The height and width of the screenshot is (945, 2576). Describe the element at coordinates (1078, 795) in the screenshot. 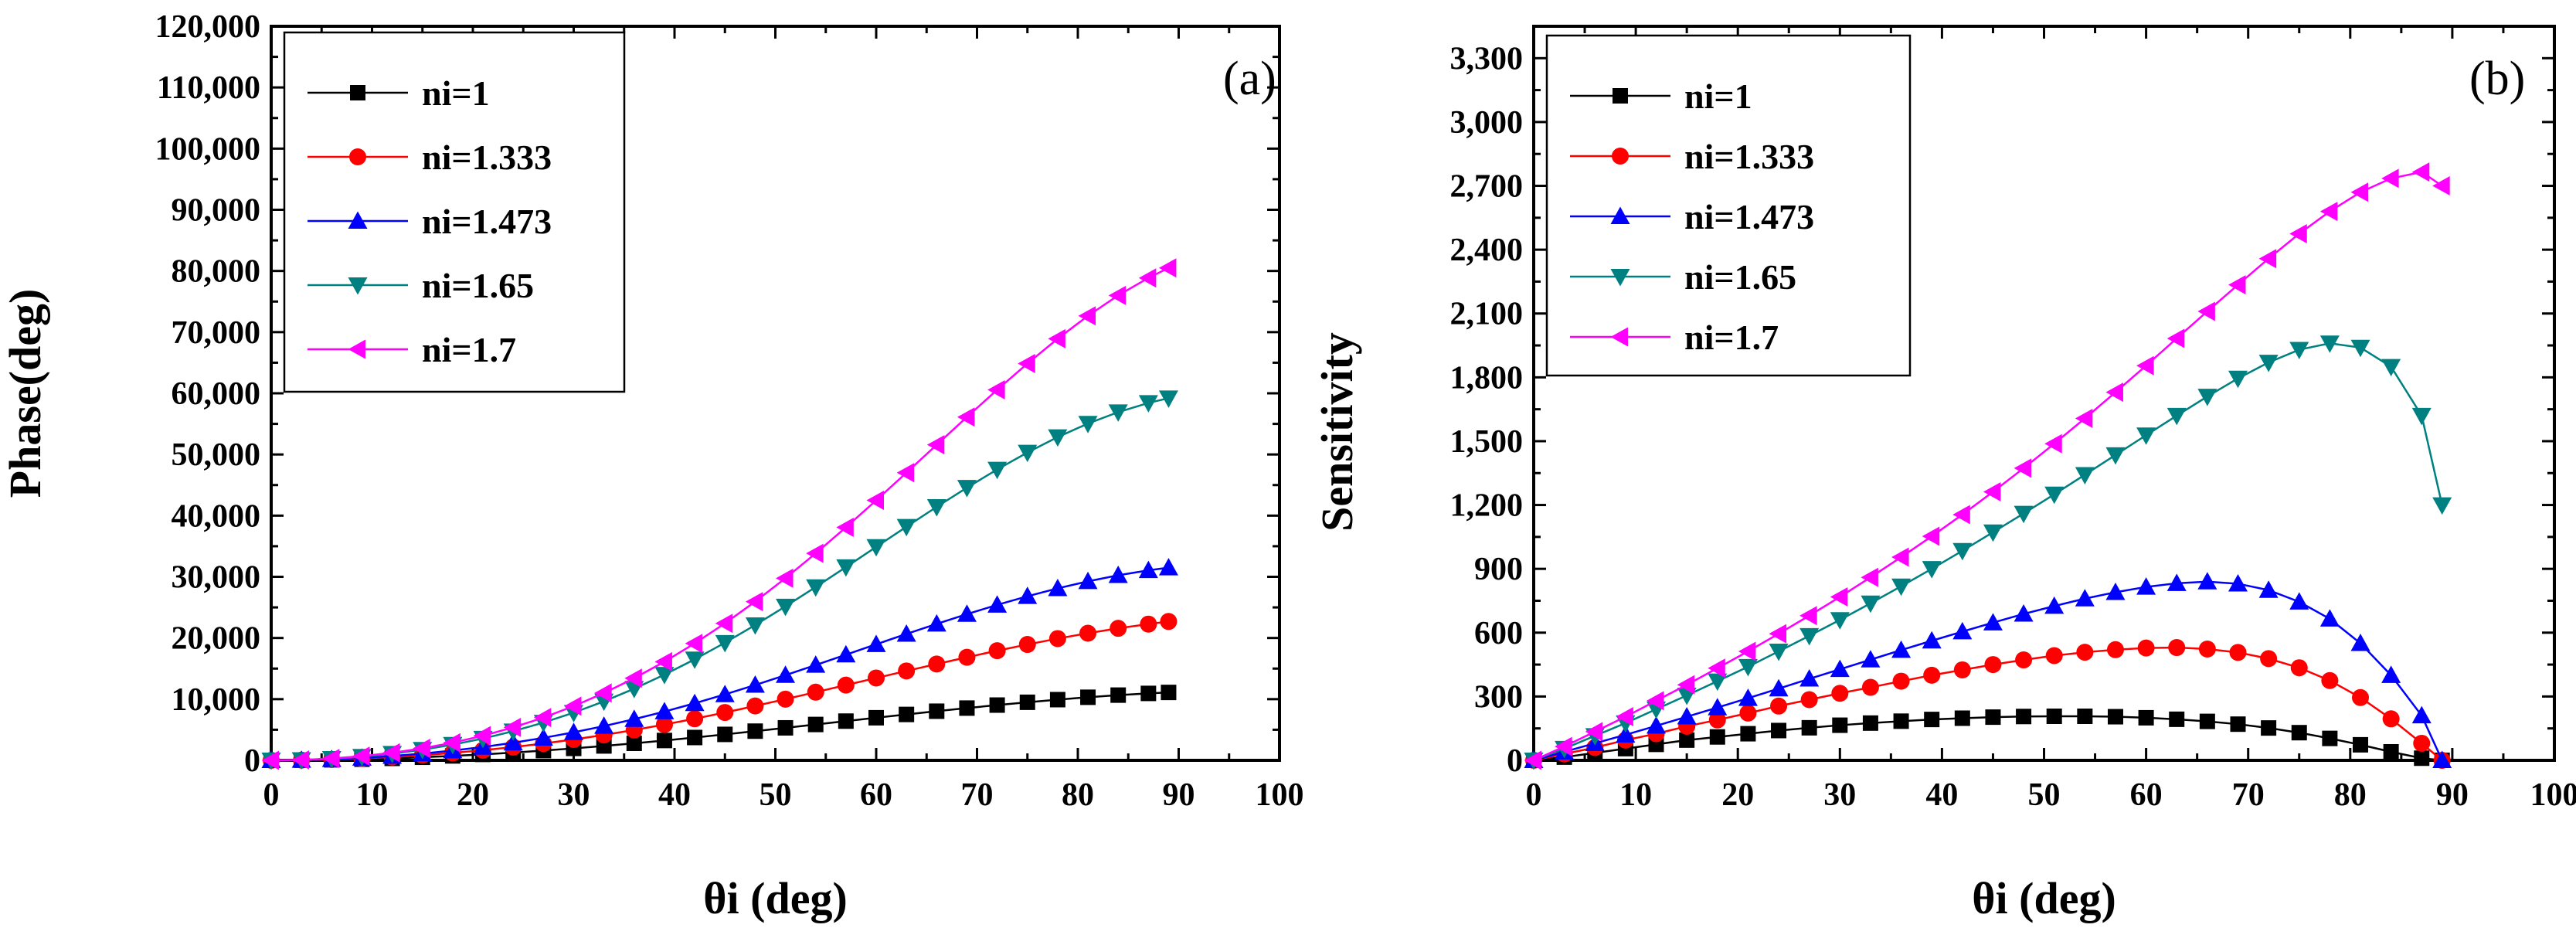

I see `x-tick-label: 80` at that location.